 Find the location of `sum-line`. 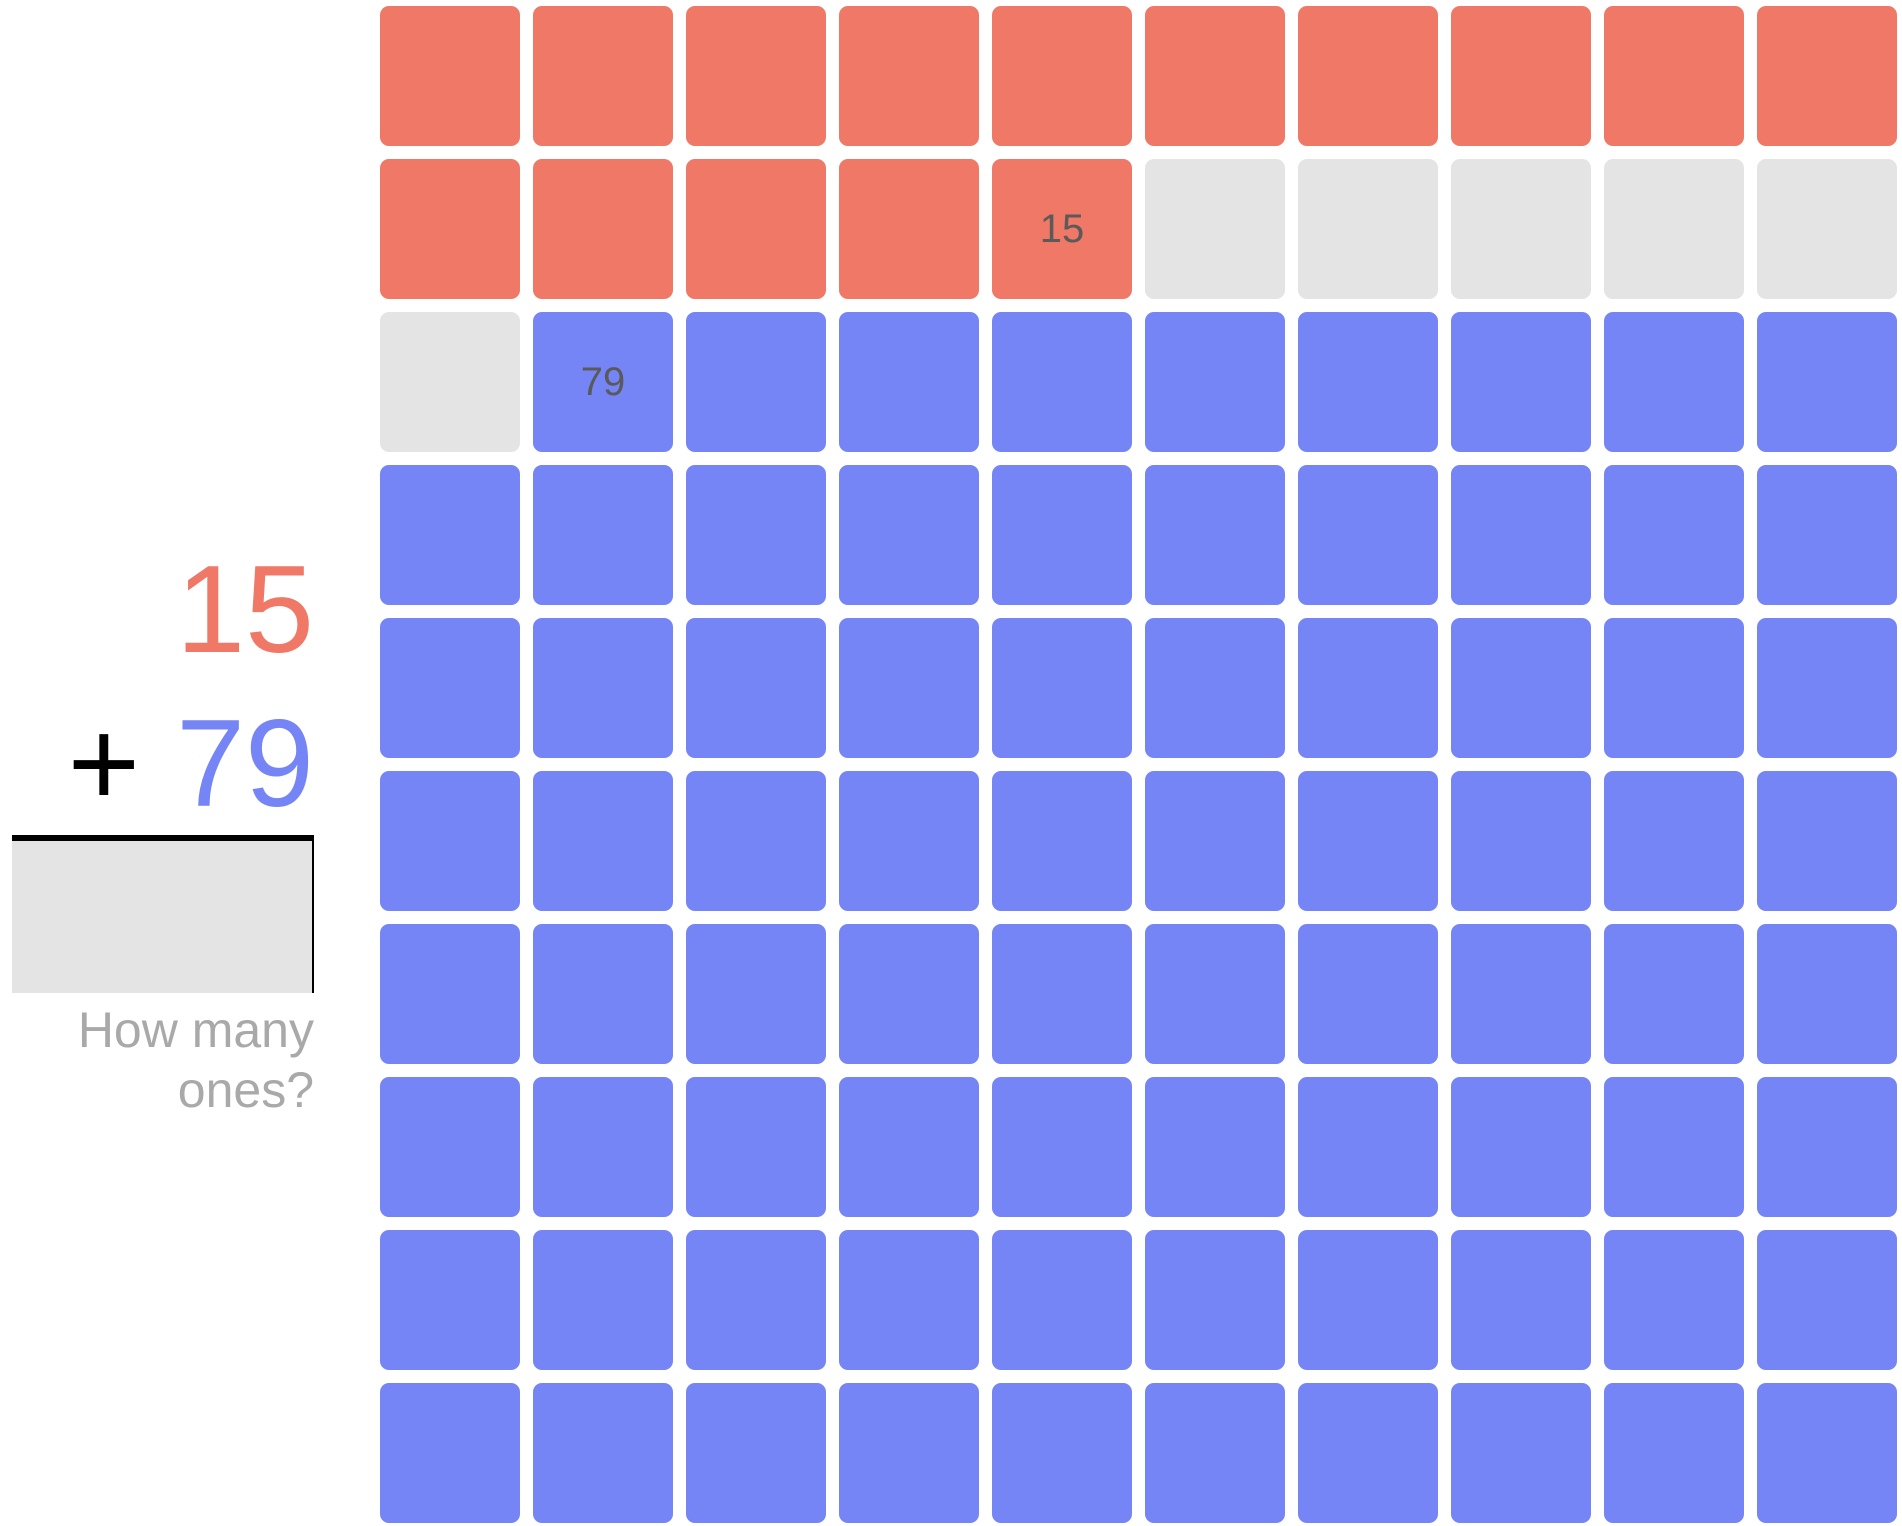

sum-line is located at coordinates (163, 838).